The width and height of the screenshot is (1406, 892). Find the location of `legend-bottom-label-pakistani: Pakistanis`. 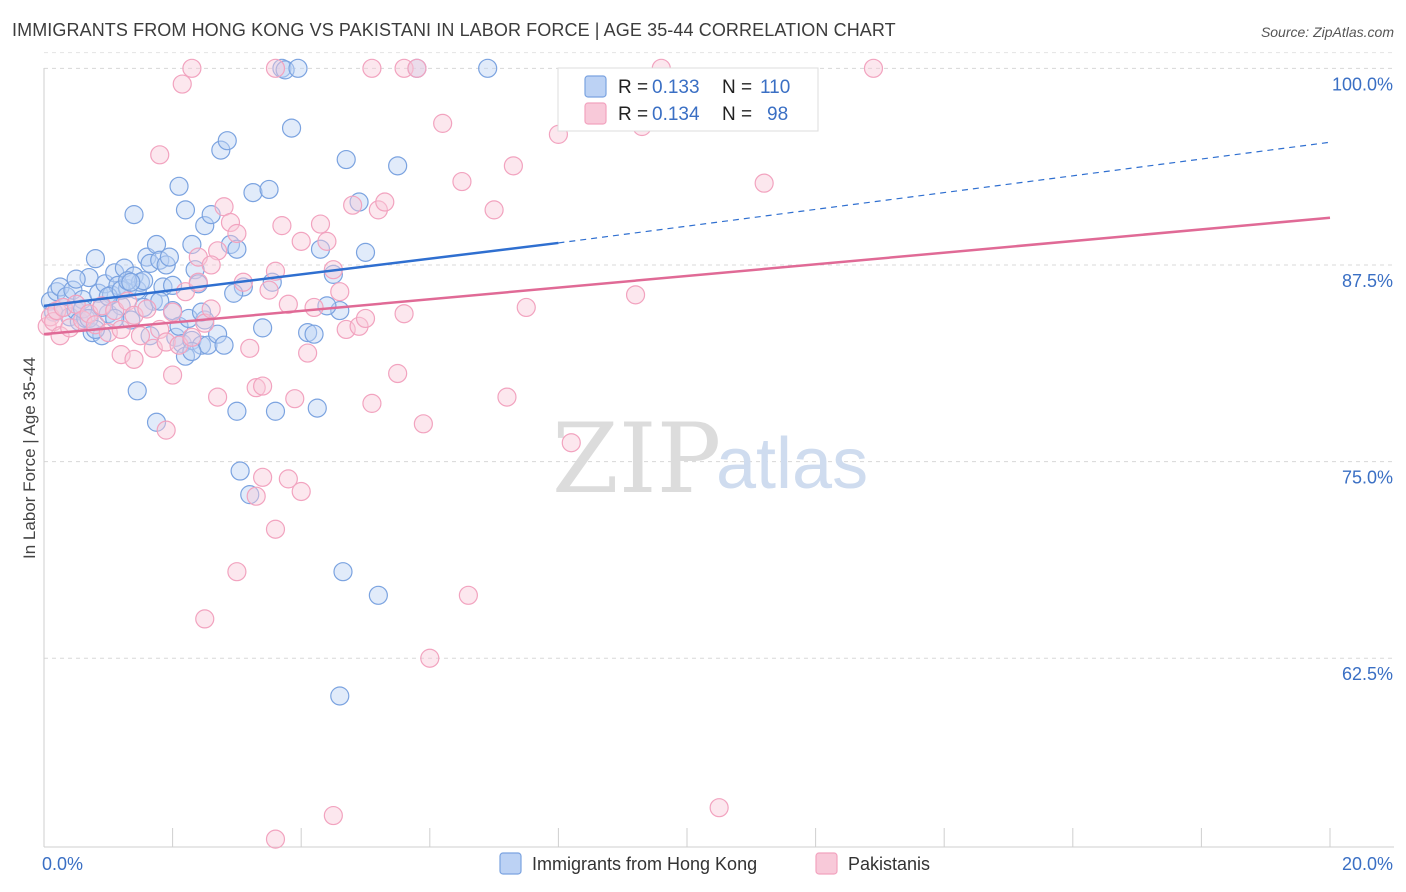

legend-bottom-label-pakistani: Pakistanis is located at coordinates (889, 864).